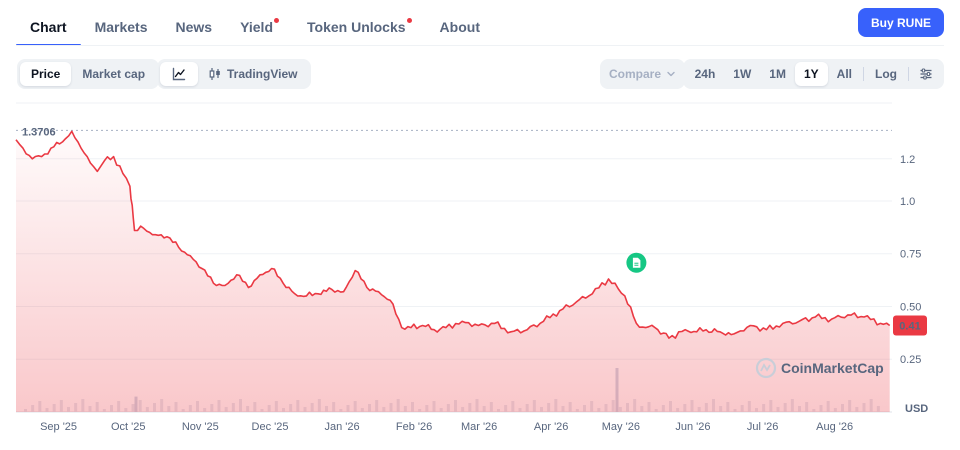 The image size is (960, 450). I want to click on compare-label: Compare, so click(634, 74).